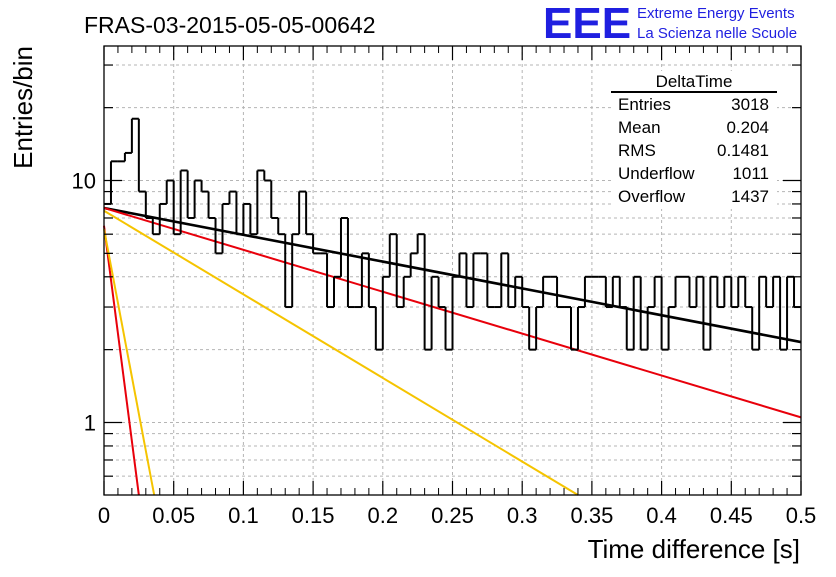 The image size is (836, 577). What do you see at coordinates (731, 515) in the screenshot?
I see `x-tick-label: 0.45` at bounding box center [731, 515].